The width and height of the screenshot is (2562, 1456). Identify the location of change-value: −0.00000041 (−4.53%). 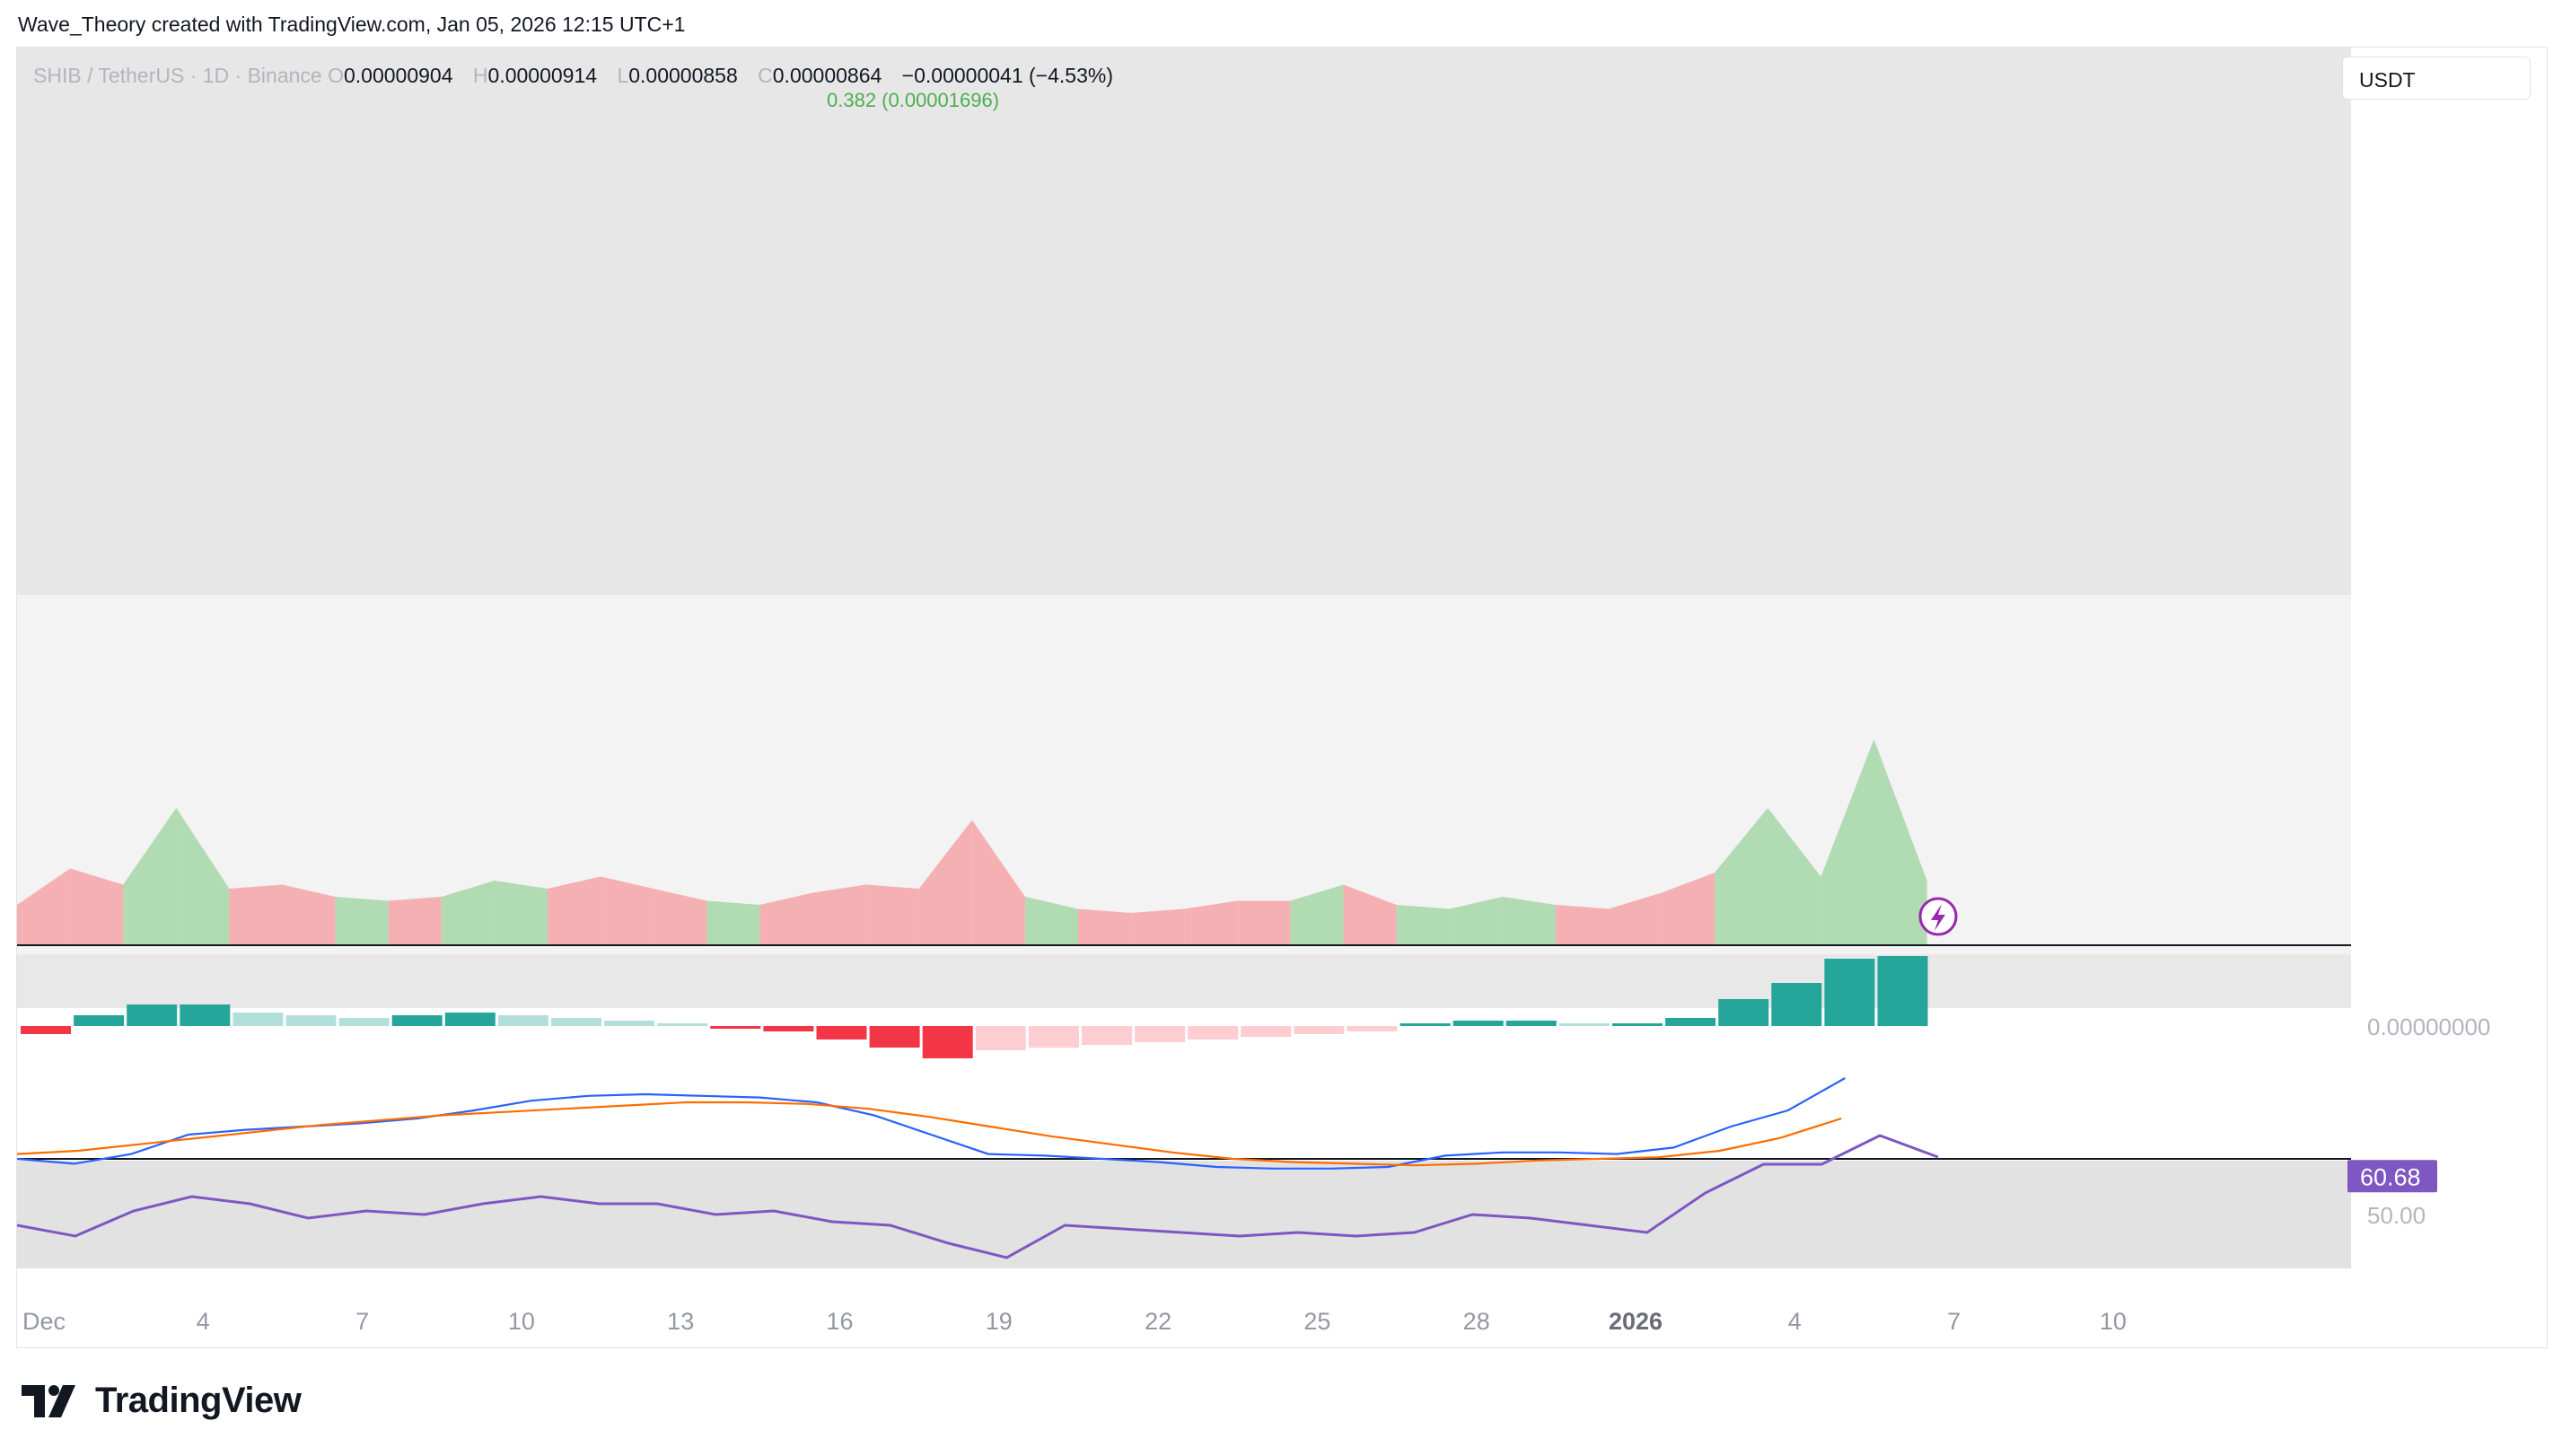
(1007, 76).